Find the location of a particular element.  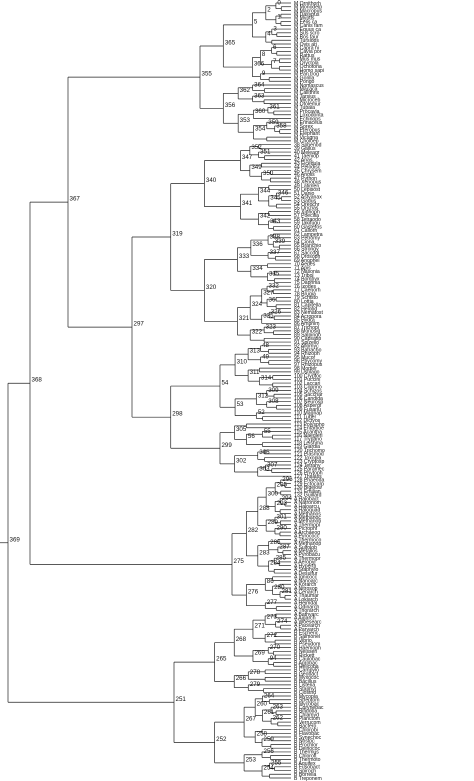

tip-label: 109 Fusariu is located at coordinates (307, 410).